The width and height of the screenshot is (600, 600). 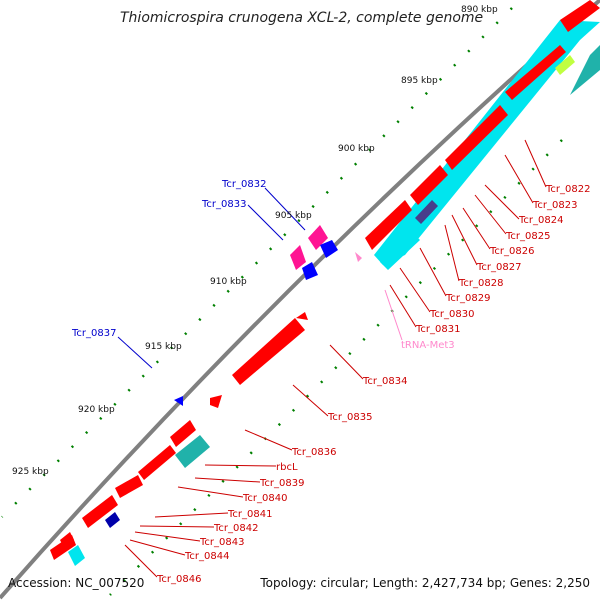 I want to click on tick-label: 900 kbp, so click(x=356, y=149).